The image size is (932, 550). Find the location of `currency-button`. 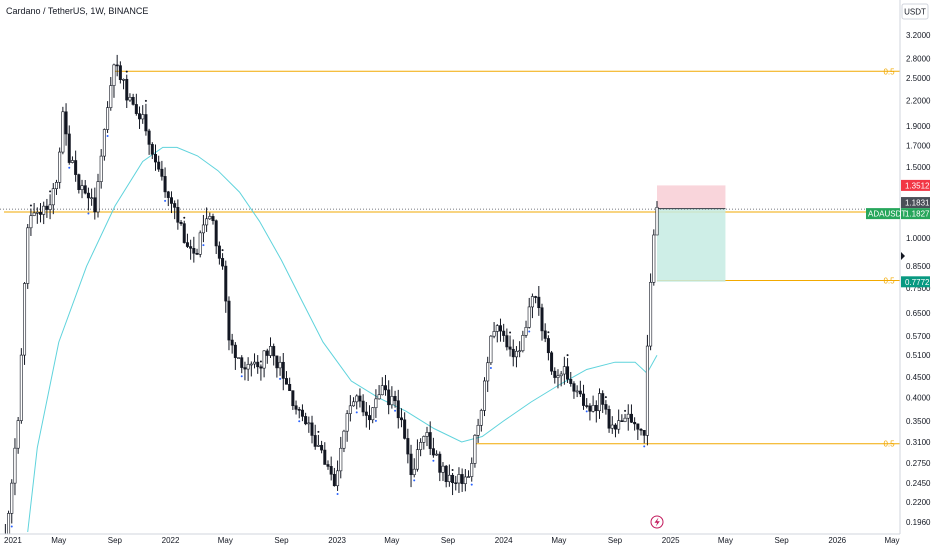

currency-button is located at coordinates (915, 11).